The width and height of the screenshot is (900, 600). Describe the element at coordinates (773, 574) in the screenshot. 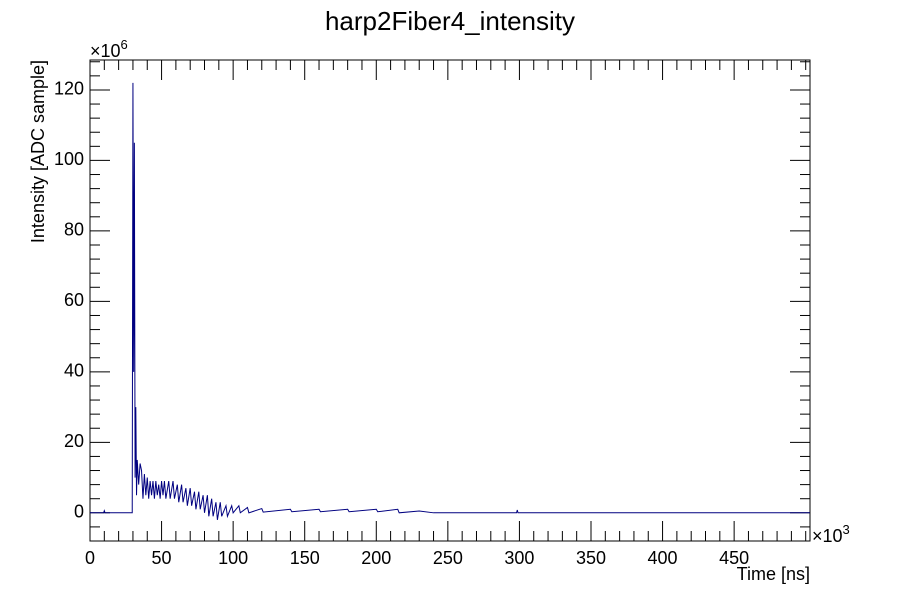

I see `x-axis-label: Time [ns]` at that location.